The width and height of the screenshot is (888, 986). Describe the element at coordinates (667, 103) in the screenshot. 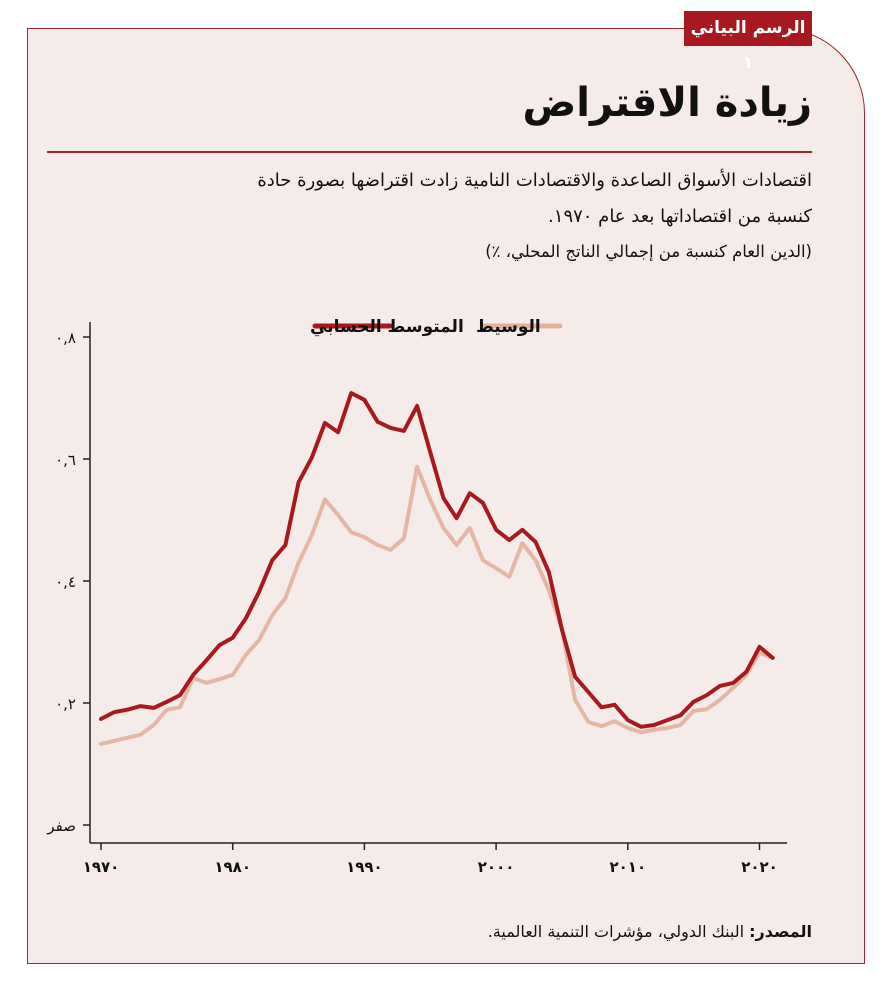

I see `chart-title: زيادة الاقتراض` at that location.